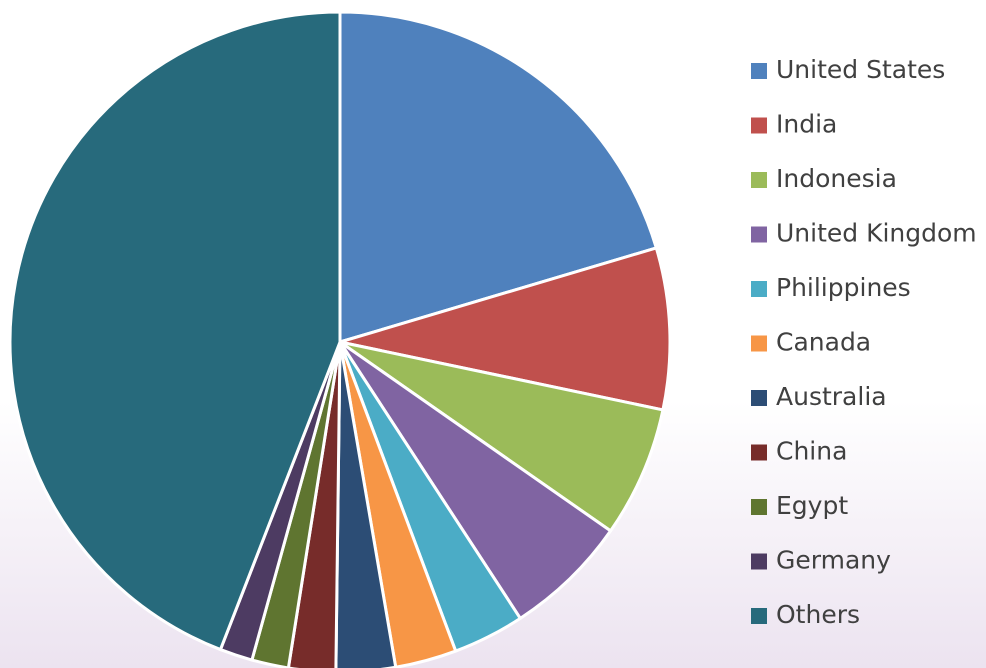  Describe the element at coordinates (836, 178) in the screenshot. I see `legend-label: Indonesia` at that location.